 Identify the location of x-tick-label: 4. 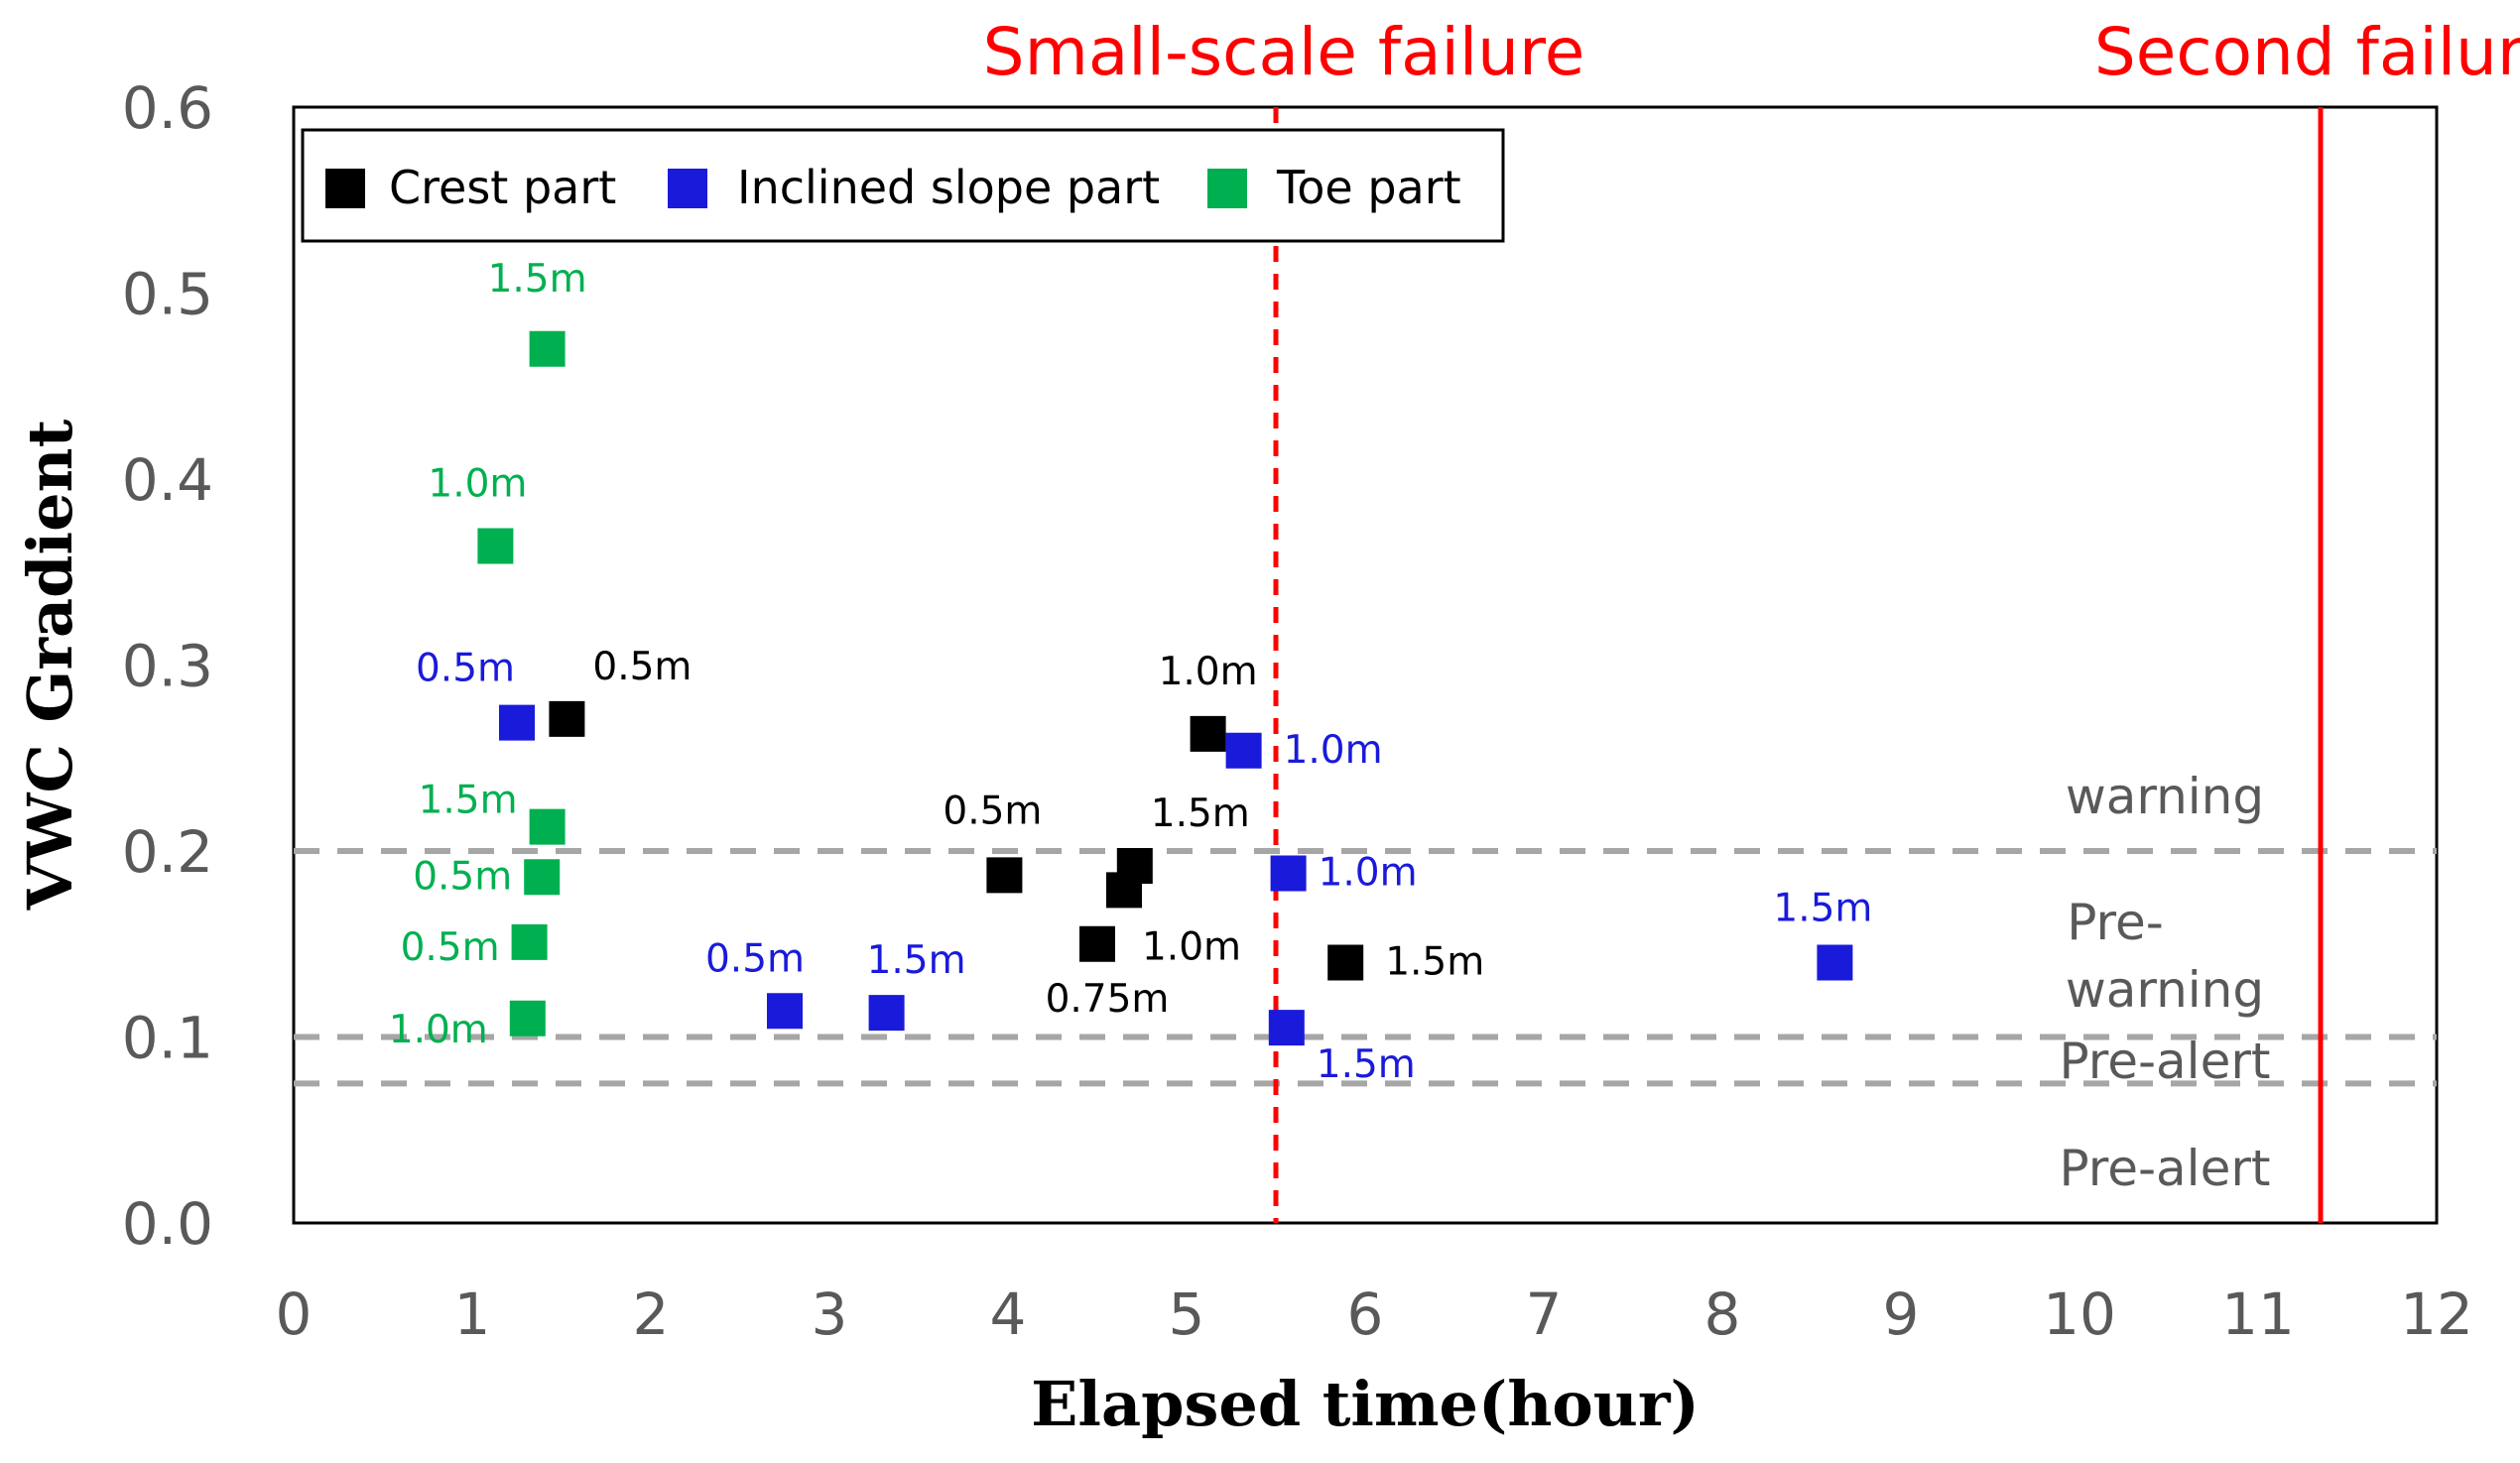
(1008, 1314).